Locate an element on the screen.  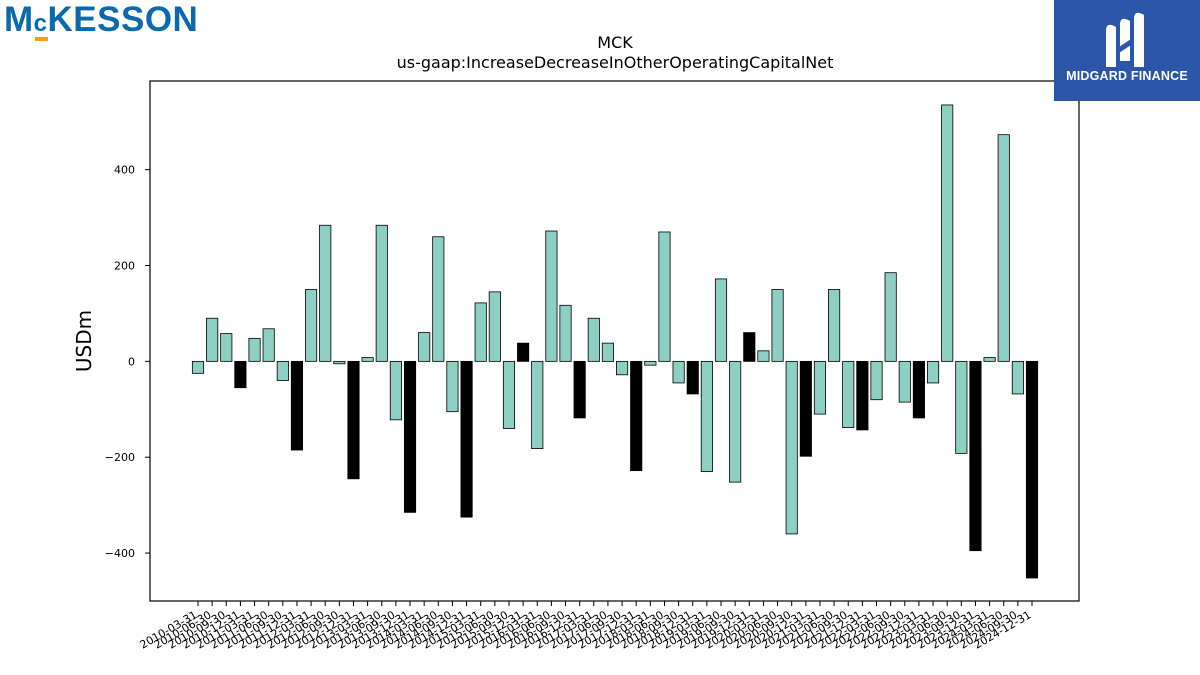
y-axis-label: USDm is located at coordinates (84, 341).